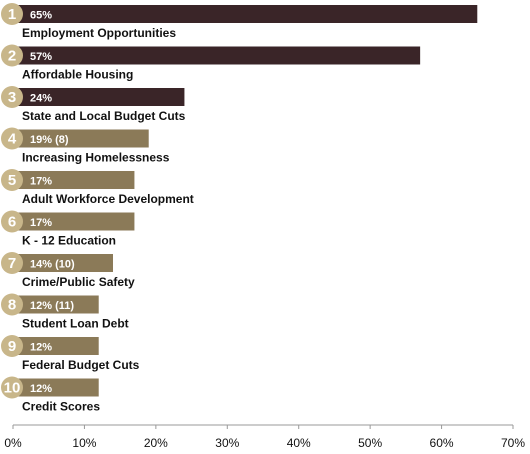 The height and width of the screenshot is (454, 530). I want to click on bar-group: 4 19% (8) Increasing Homelessness, so click(85, 146).